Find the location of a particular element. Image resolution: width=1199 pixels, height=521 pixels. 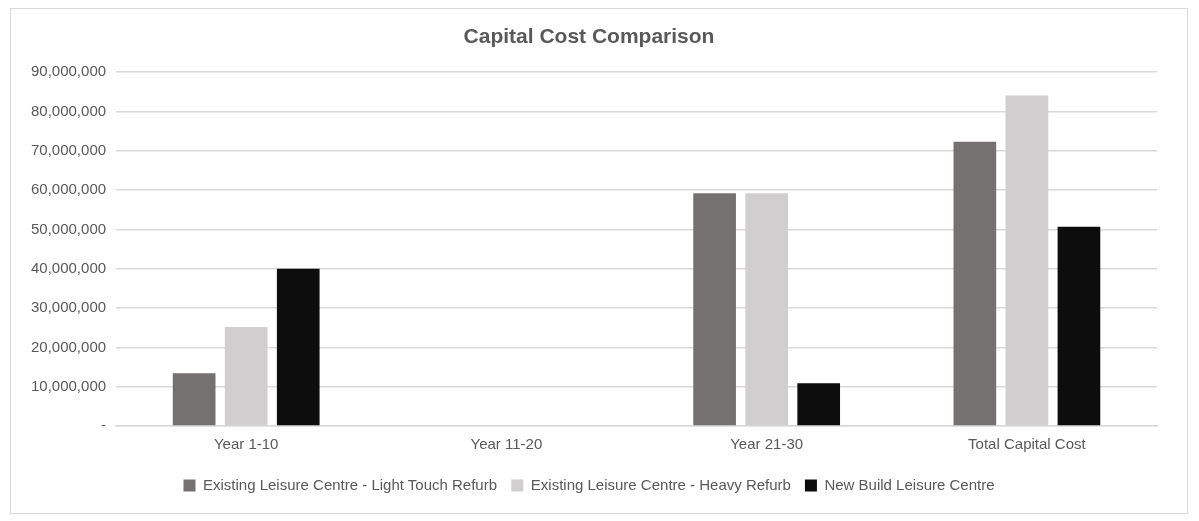

legend-label: New Build Leisure Centre is located at coordinates (909, 484).